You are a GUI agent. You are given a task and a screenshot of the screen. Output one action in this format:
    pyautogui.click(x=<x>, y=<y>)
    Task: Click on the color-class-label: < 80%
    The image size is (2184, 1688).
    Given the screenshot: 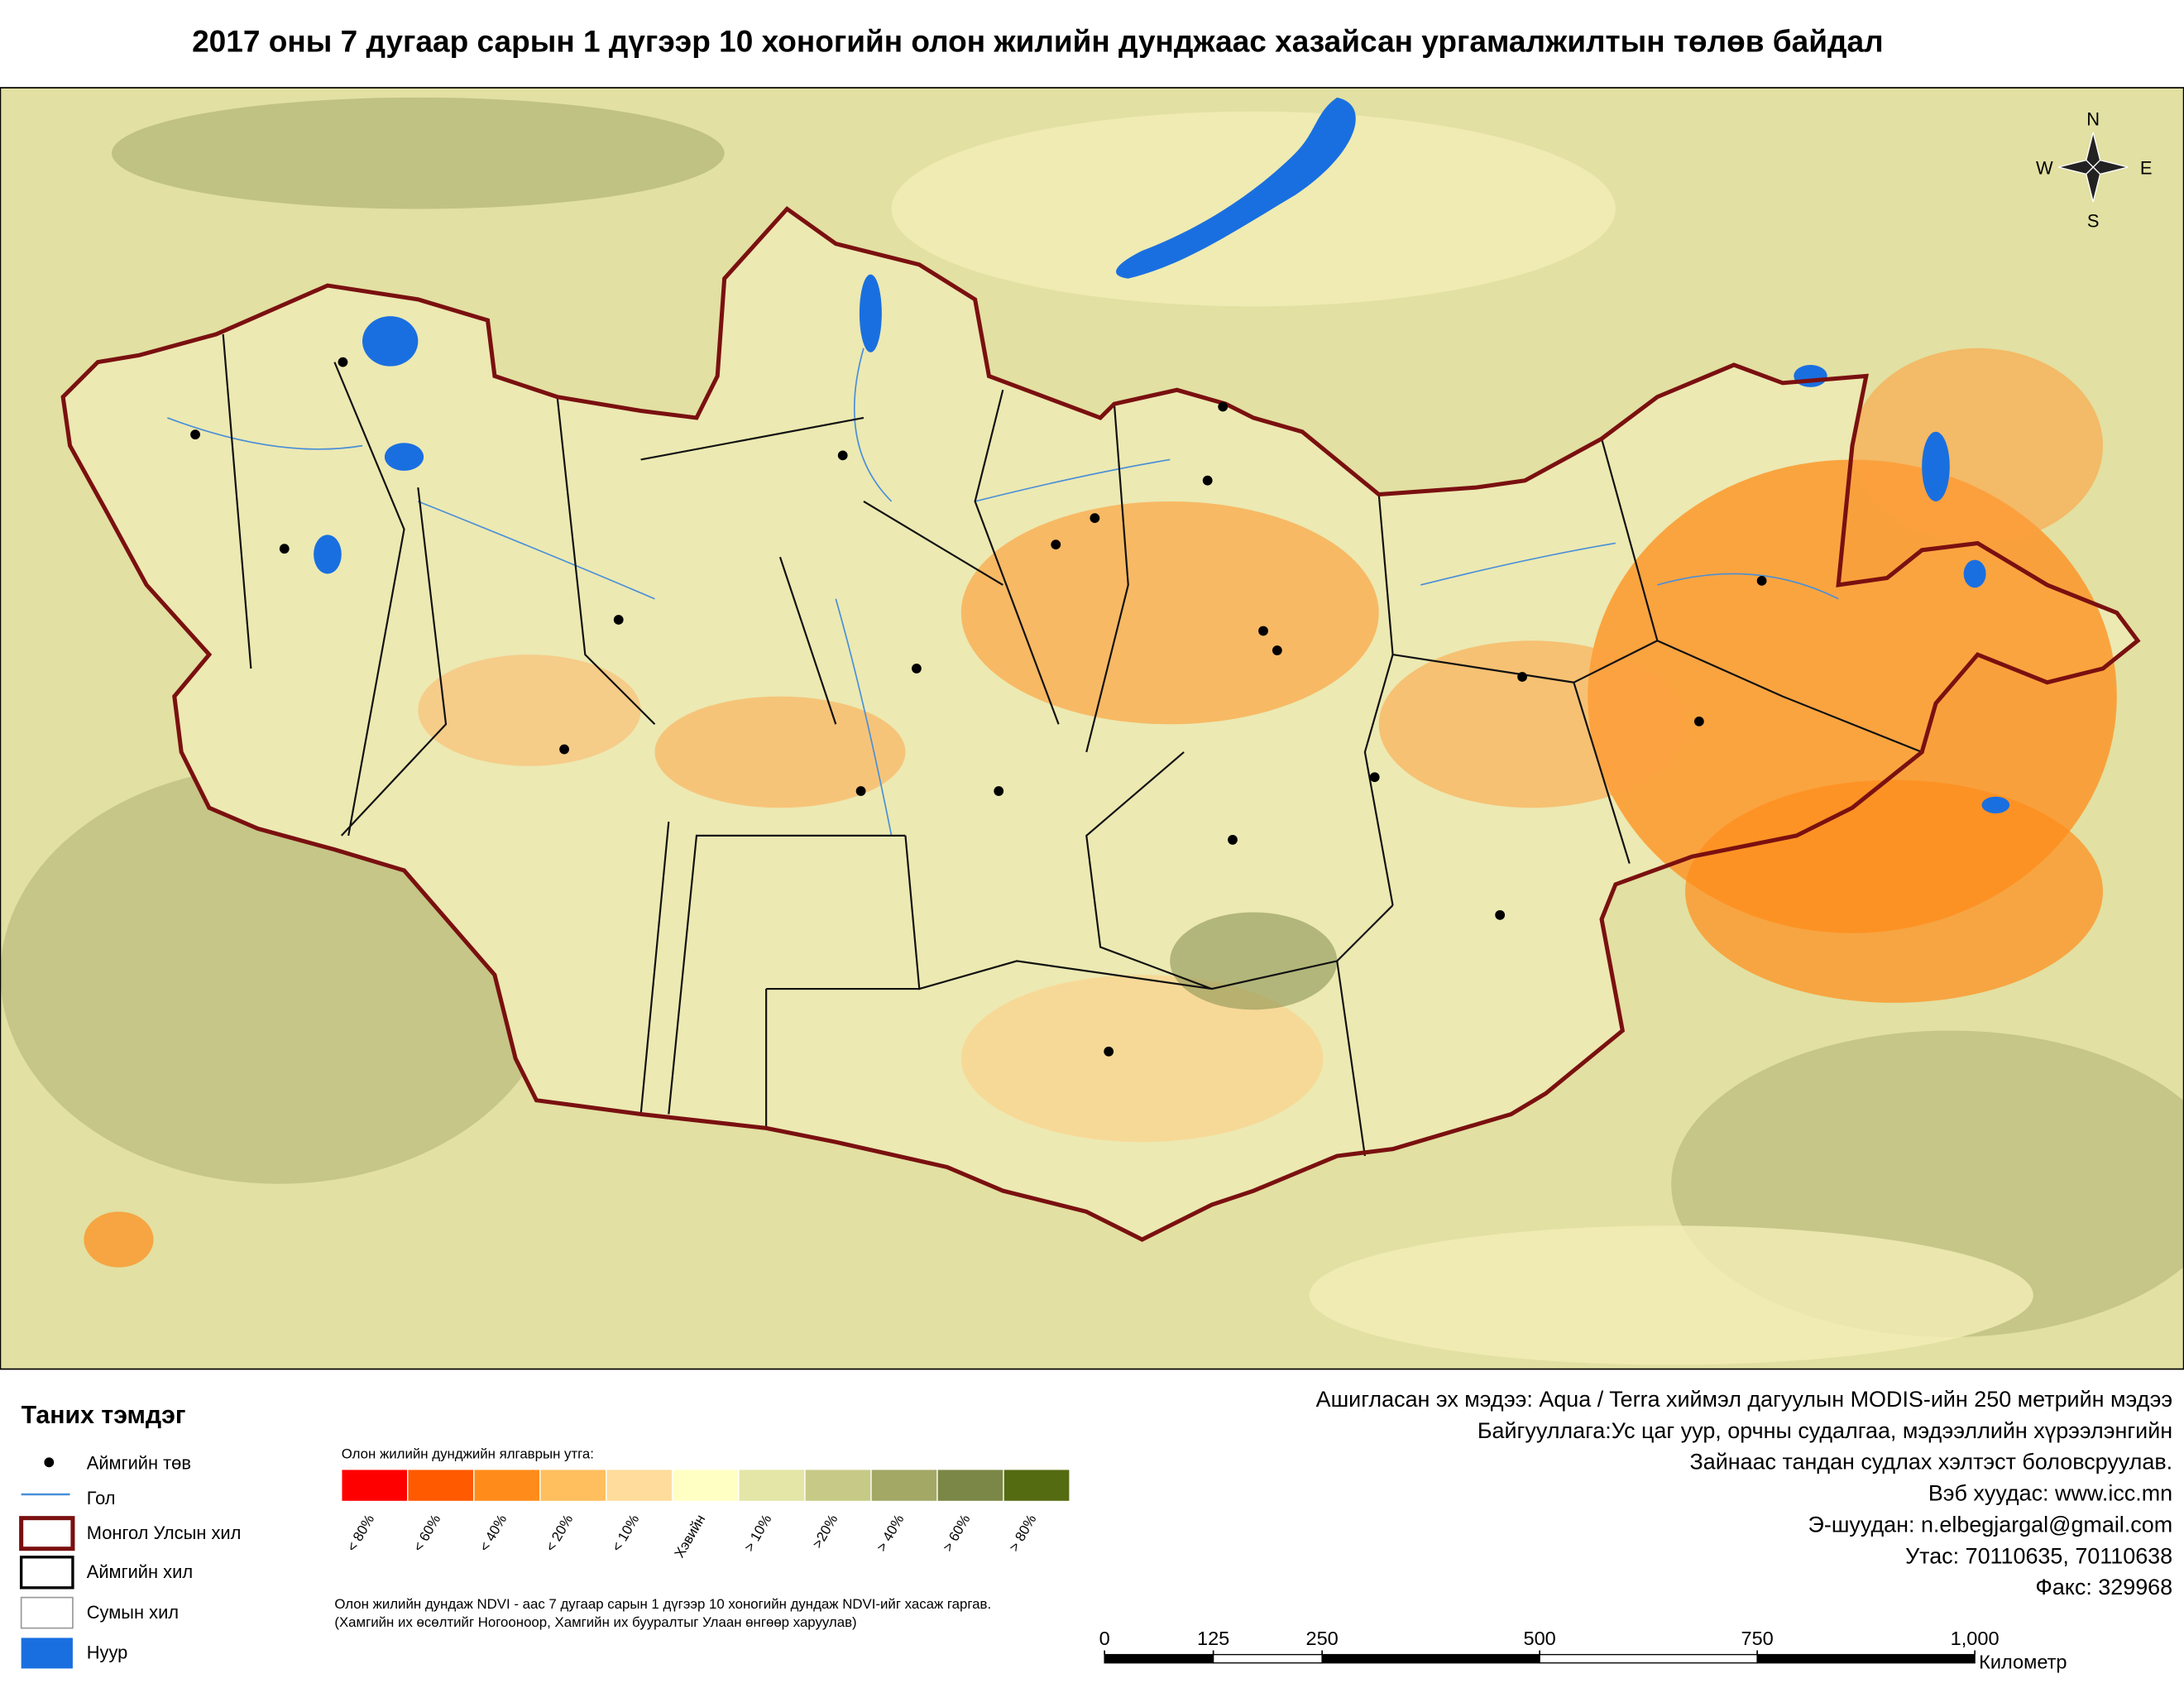 What is the action you would take?
    pyautogui.click(x=361, y=1533)
    